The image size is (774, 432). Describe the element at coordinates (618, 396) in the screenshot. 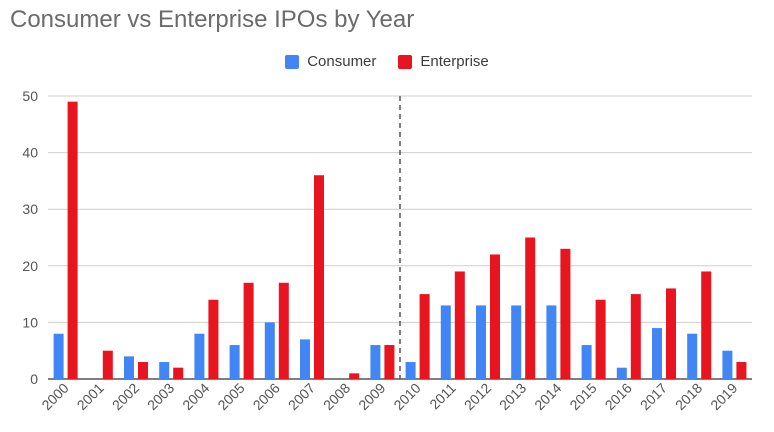

I see `x-tick-label: 2016` at that location.